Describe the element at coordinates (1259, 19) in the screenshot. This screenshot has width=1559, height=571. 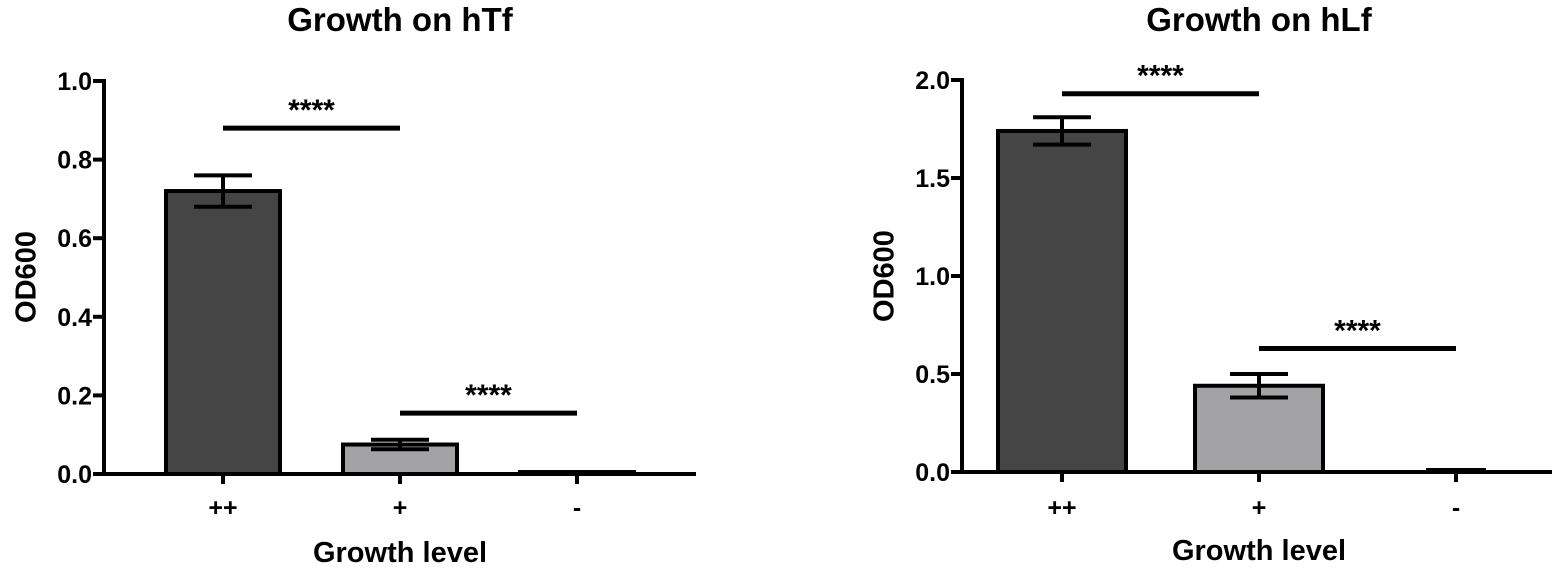
I see `chart-title: Growth on hLf` at that location.